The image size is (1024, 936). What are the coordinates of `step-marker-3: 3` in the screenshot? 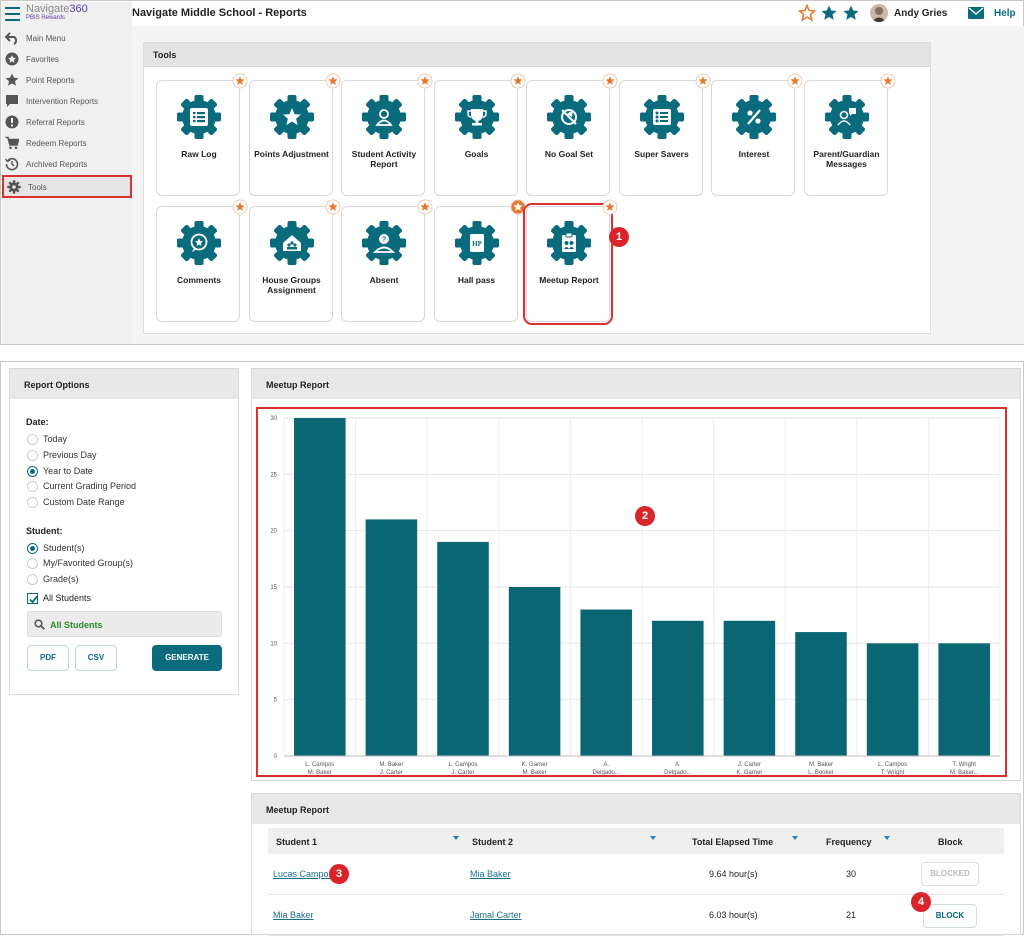 It's located at (339, 874).